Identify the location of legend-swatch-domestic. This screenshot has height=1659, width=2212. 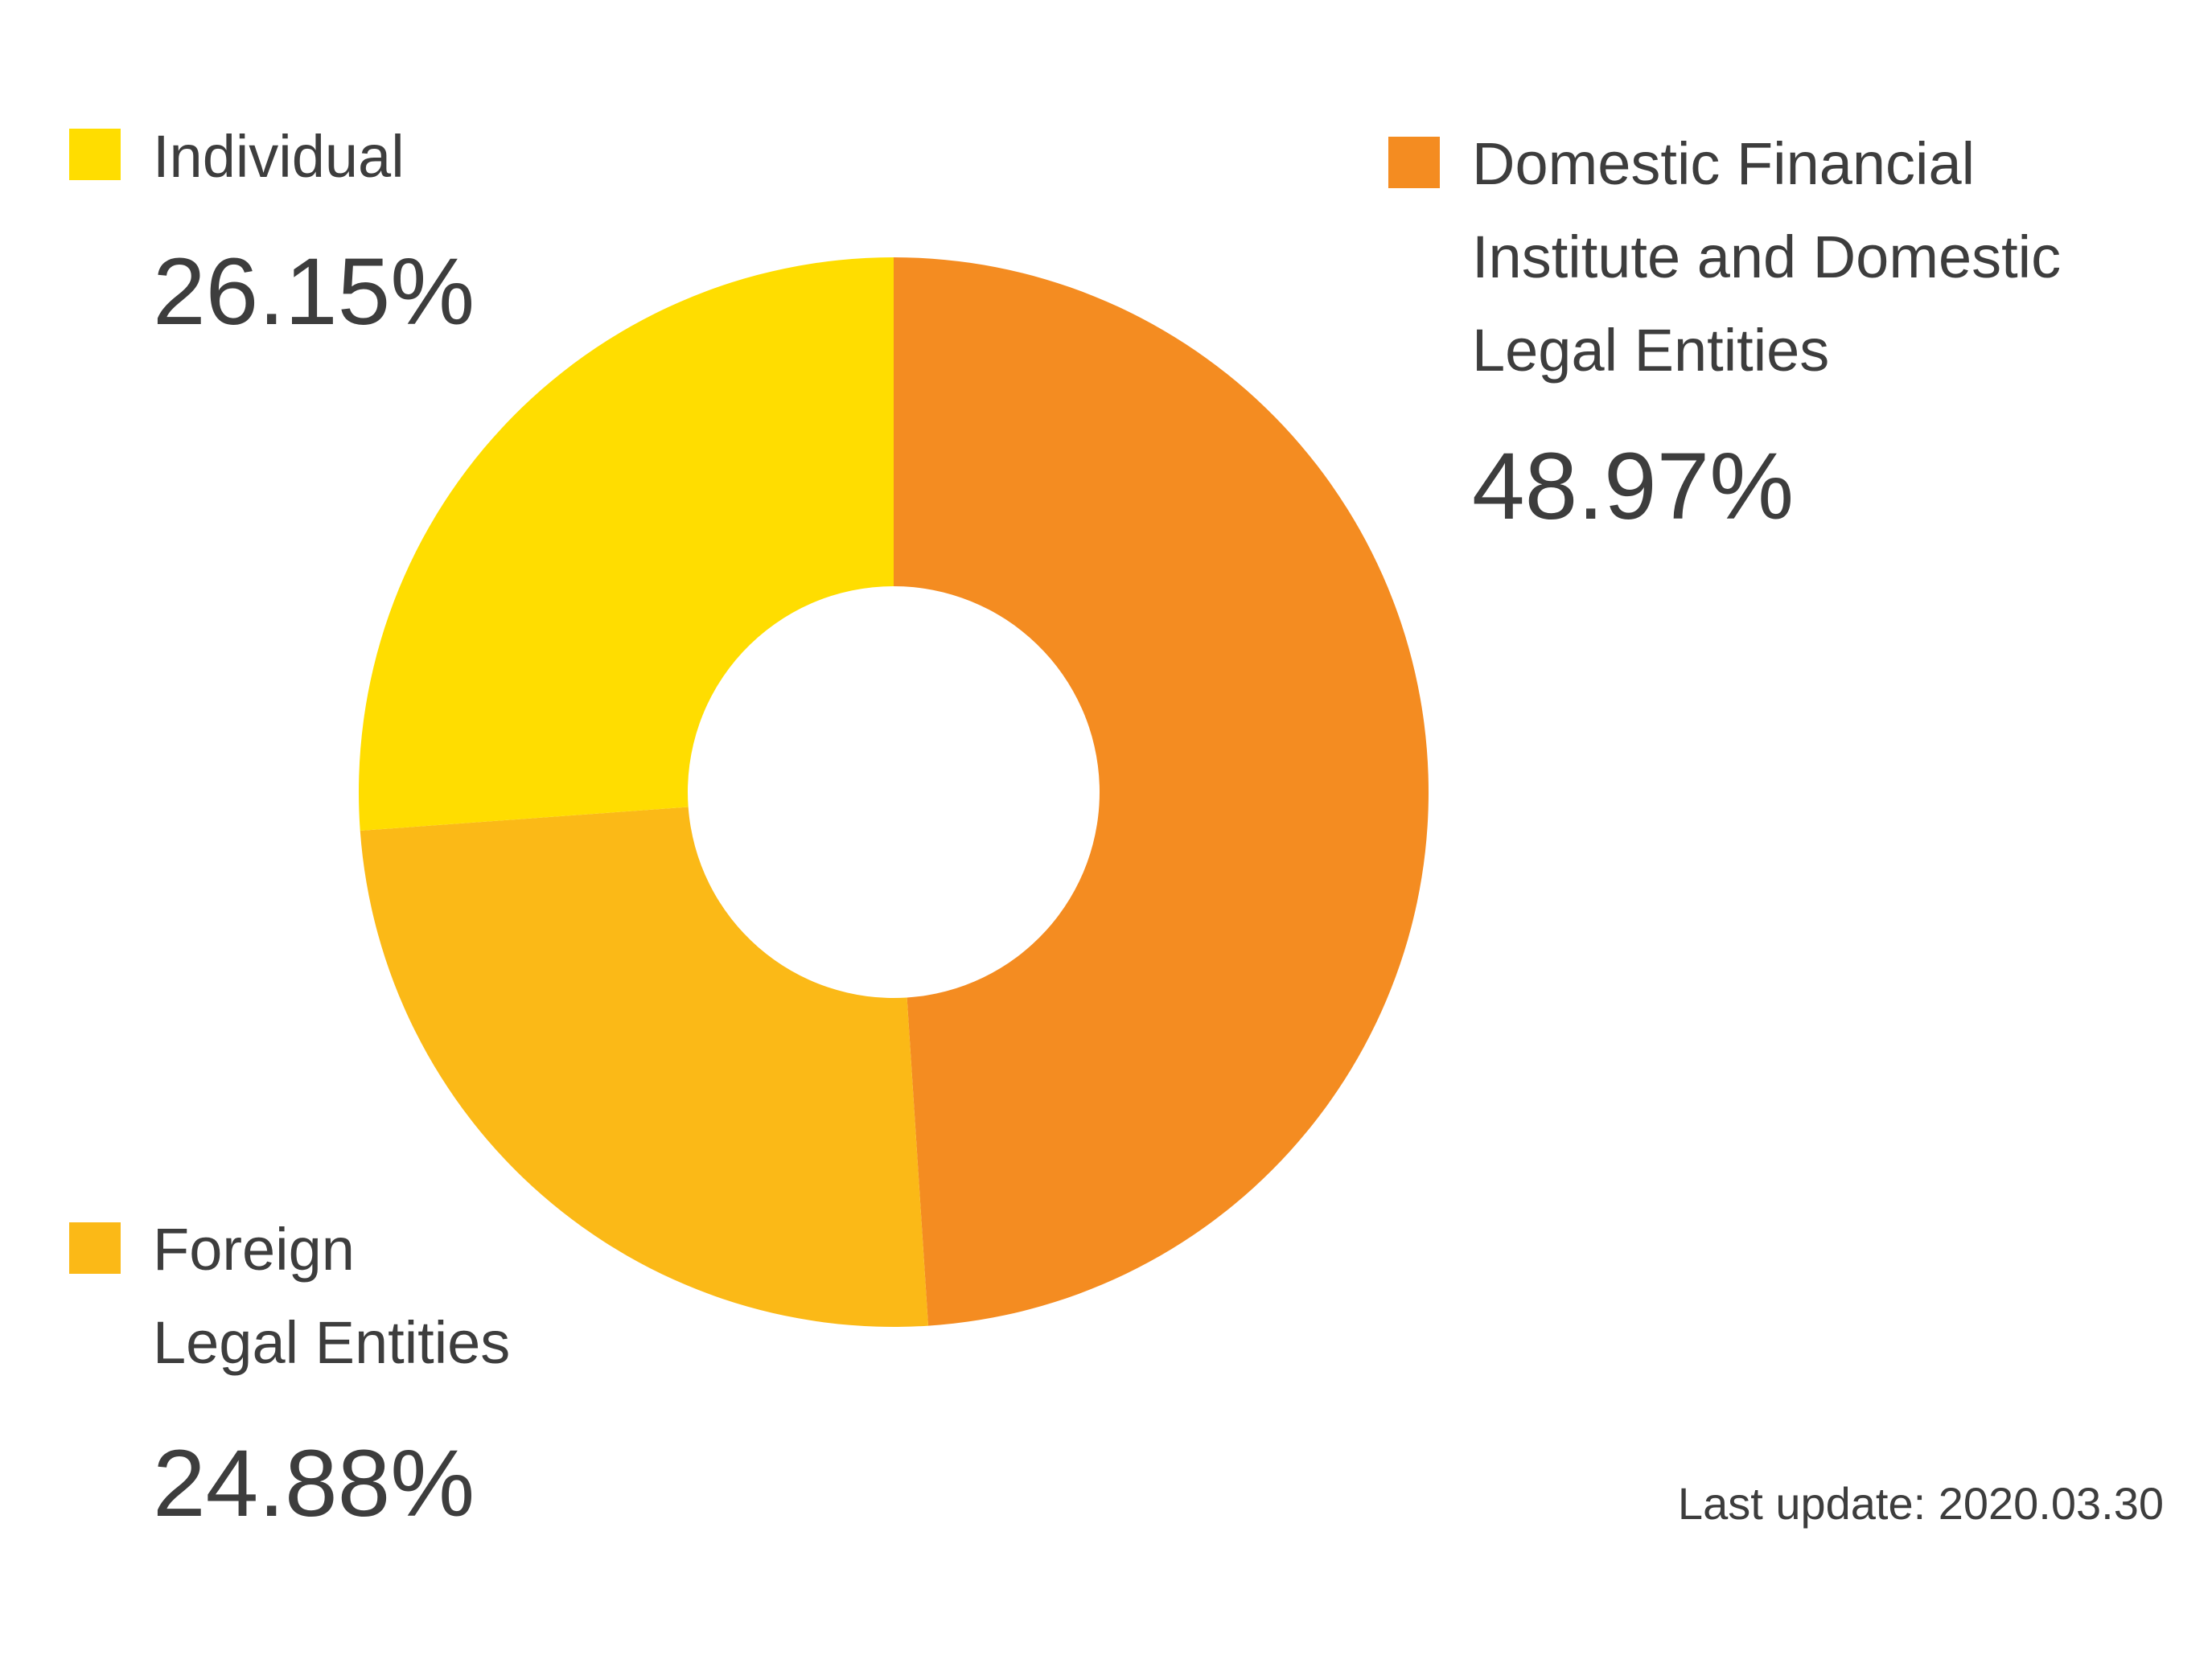
(1414, 162).